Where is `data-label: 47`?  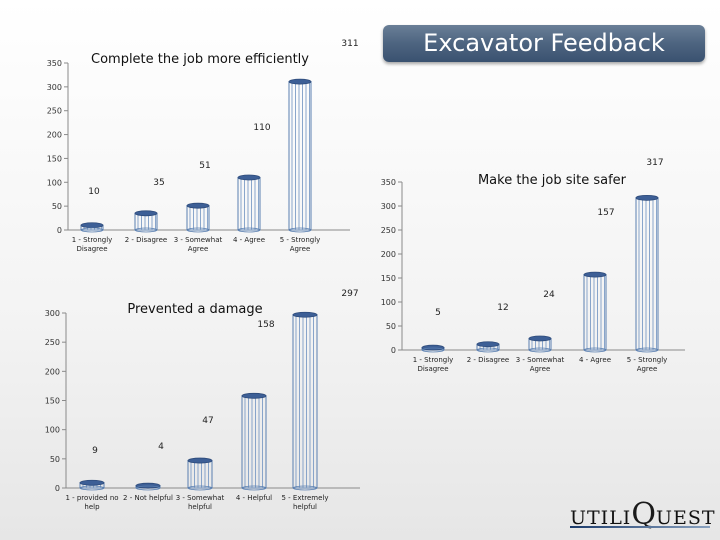 data-label: 47 is located at coordinates (207, 421).